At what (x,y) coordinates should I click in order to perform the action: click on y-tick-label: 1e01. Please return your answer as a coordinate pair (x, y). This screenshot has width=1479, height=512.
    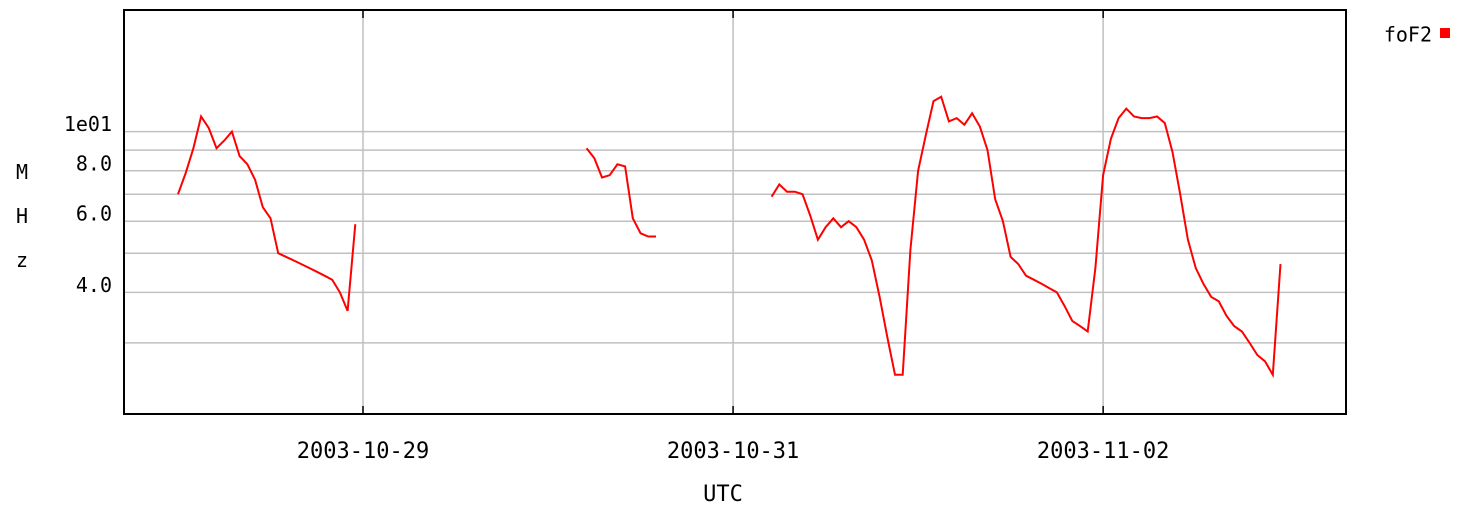
    Looking at the image, I should click on (88, 124).